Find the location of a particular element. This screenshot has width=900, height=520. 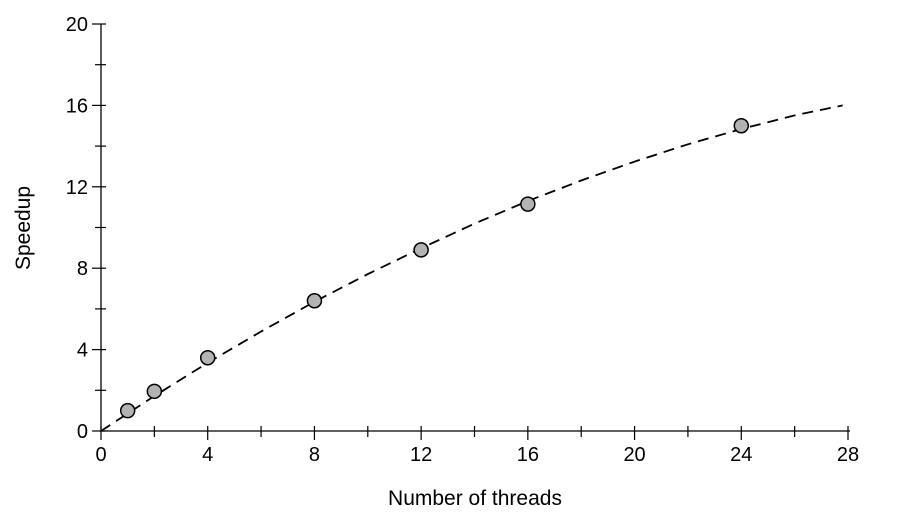

x-tick-label: 24 is located at coordinates (741, 455).